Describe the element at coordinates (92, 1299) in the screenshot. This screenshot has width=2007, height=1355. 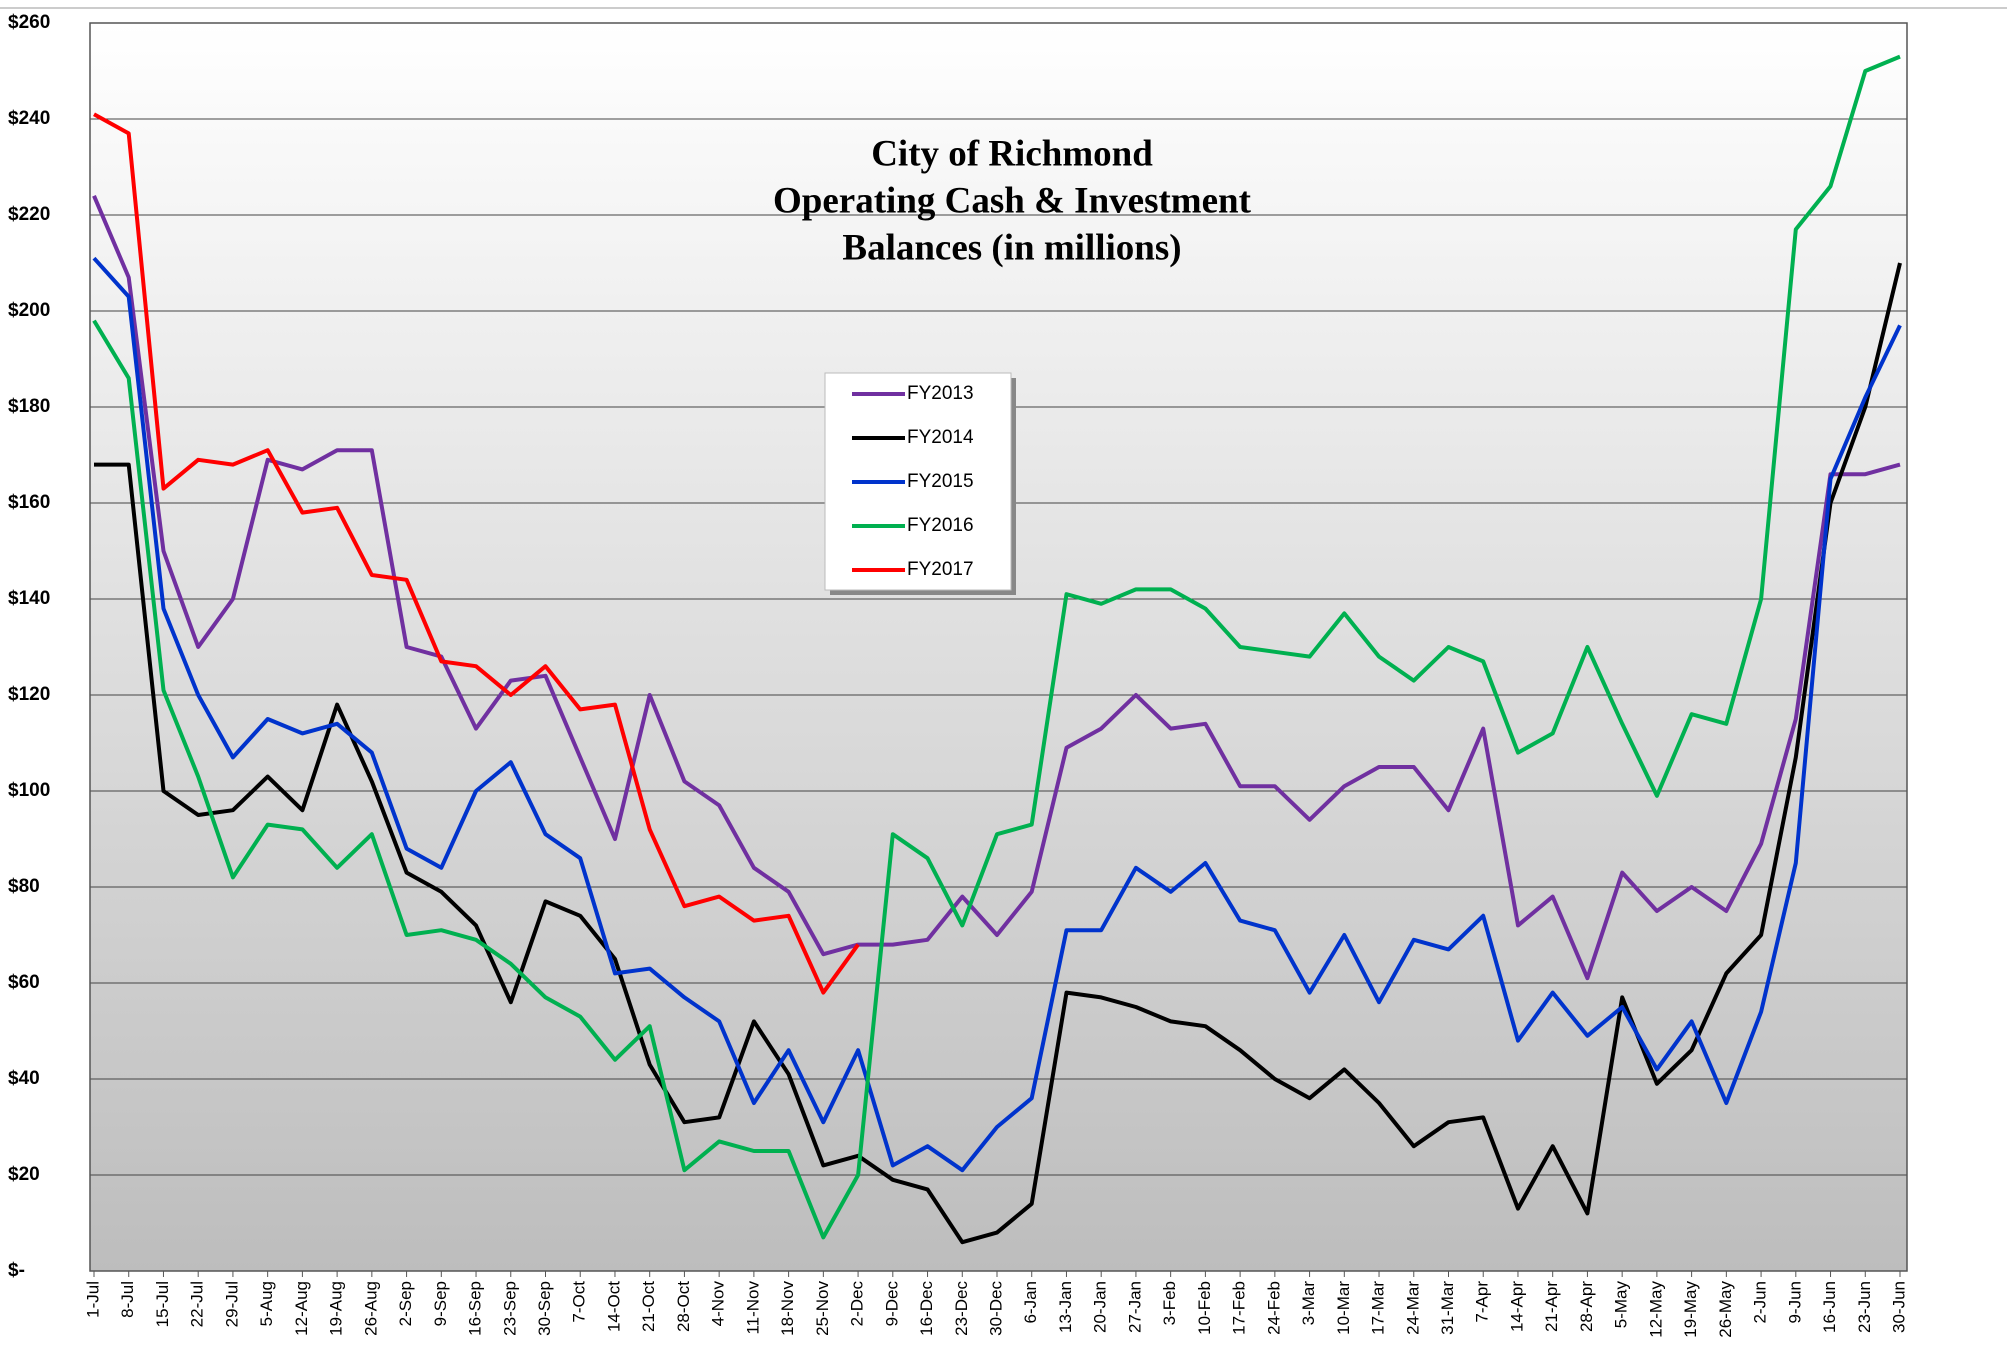
I see `x-tick-label: 1-Jul` at that location.